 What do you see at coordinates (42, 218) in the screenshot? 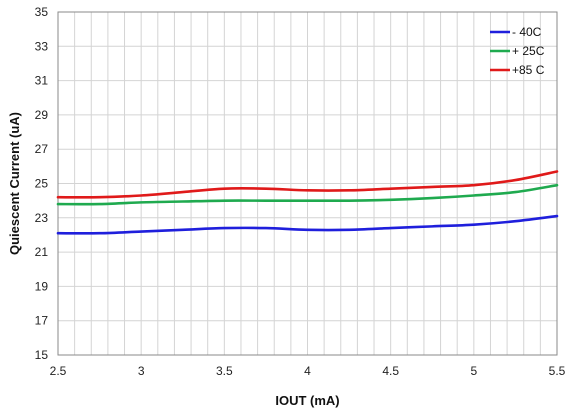
I see `y-tick-label: 23` at bounding box center [42, 218].